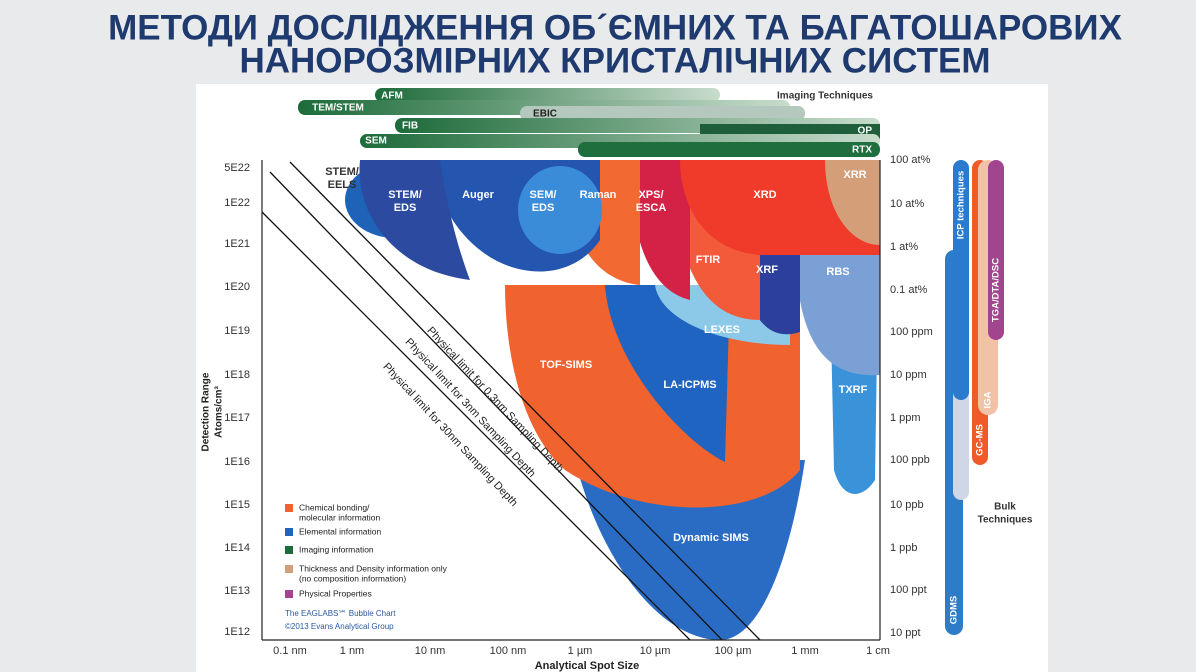 The height and width of the screenshot is (672, 1196). What do you see at coordinates (336, 549) in the screenshot?
I see `legend-label: Imaging information` at bounding box center [336, 549].